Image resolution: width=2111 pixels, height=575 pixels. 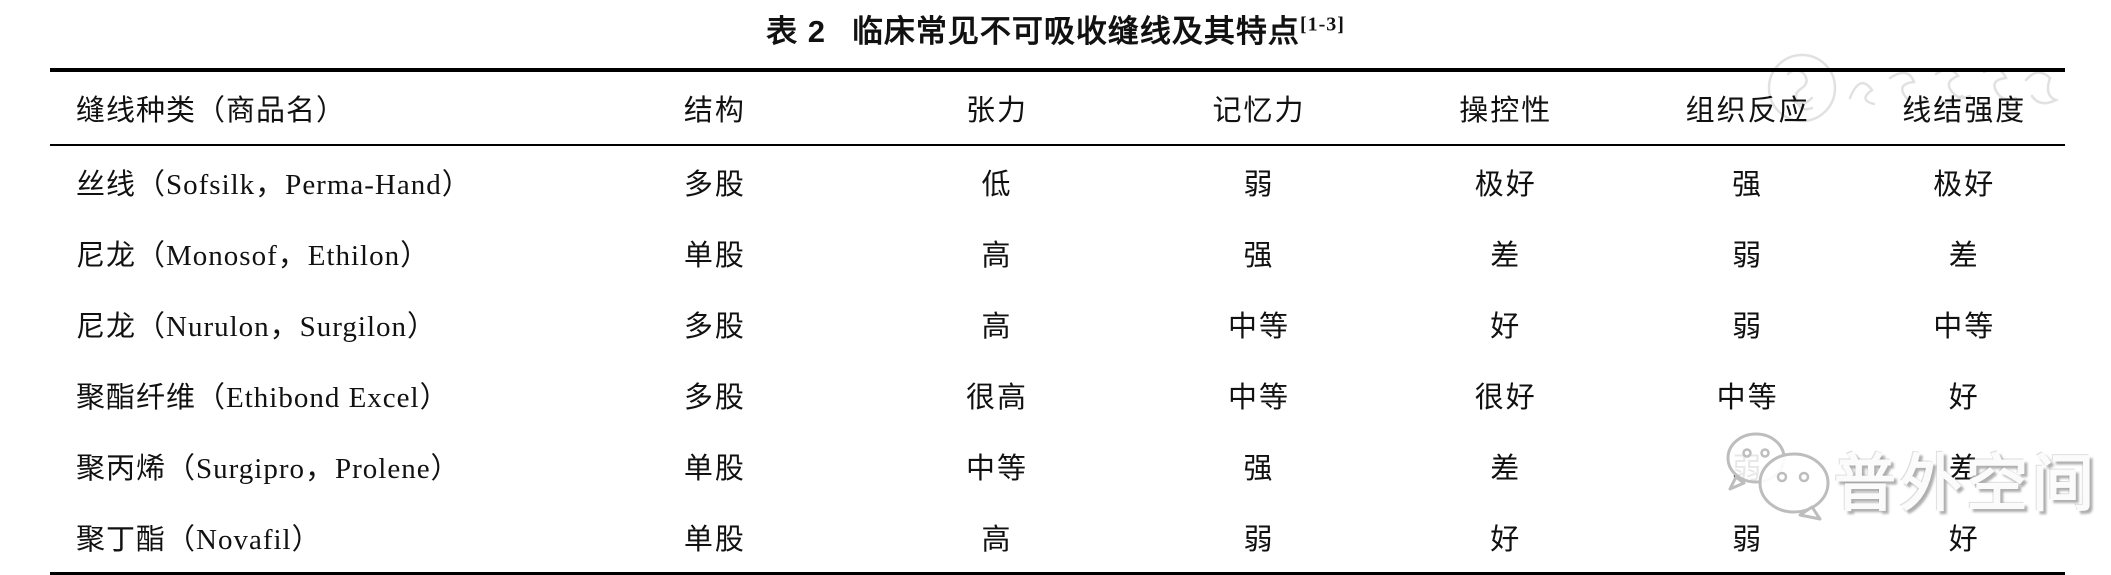 What do you see at coordinates (714, 111) in the screenshot?
I see `header-structure: 结构` at bounding box center [714, 111].